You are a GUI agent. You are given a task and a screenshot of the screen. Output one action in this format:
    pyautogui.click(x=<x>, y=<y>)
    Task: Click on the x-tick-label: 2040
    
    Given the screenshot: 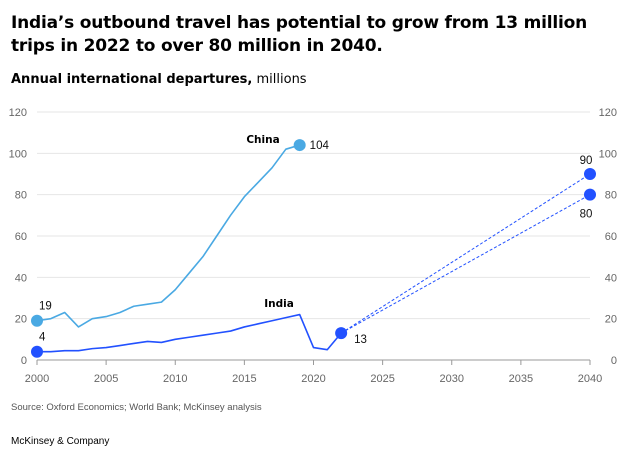 What is the action you would take?
    pyautogui.click(x=590, y=379)
    